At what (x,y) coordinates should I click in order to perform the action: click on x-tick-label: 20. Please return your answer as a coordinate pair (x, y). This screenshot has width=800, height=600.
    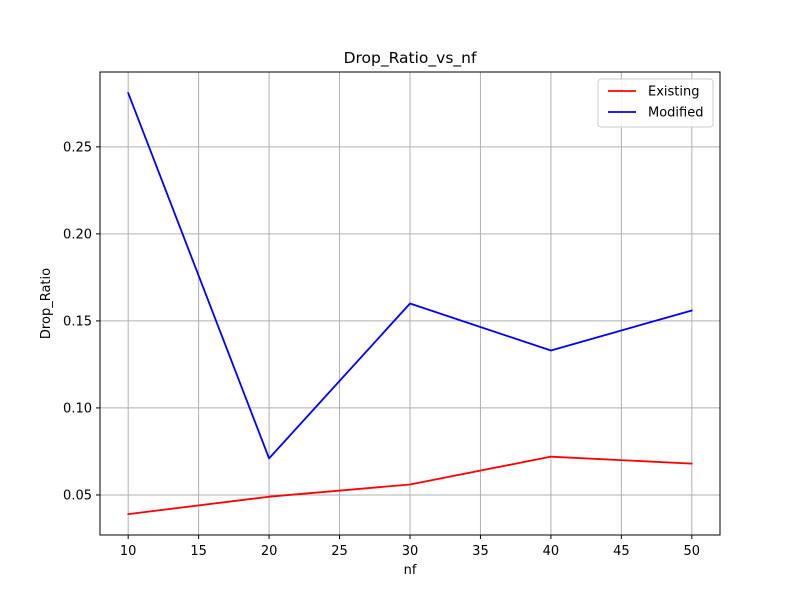
    Looking at the image, I should click on (269, 551).